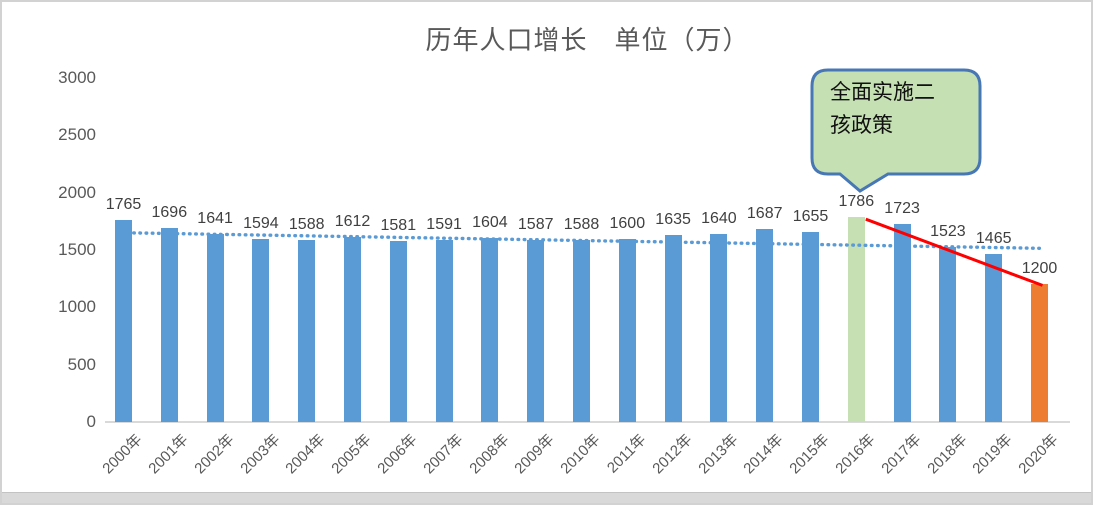  What do you see at coordinates (398, 331) in the screenshot?
I see `bar-2006` at bounding box center [398, 331].